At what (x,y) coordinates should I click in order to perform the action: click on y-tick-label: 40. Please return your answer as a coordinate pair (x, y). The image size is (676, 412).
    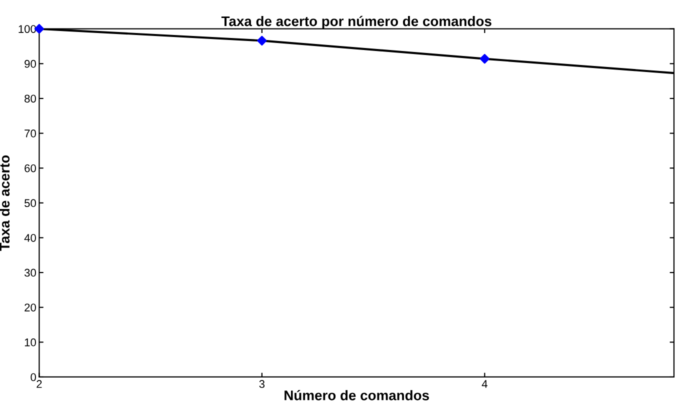
    Looking at the image, I should click on (30, 238).